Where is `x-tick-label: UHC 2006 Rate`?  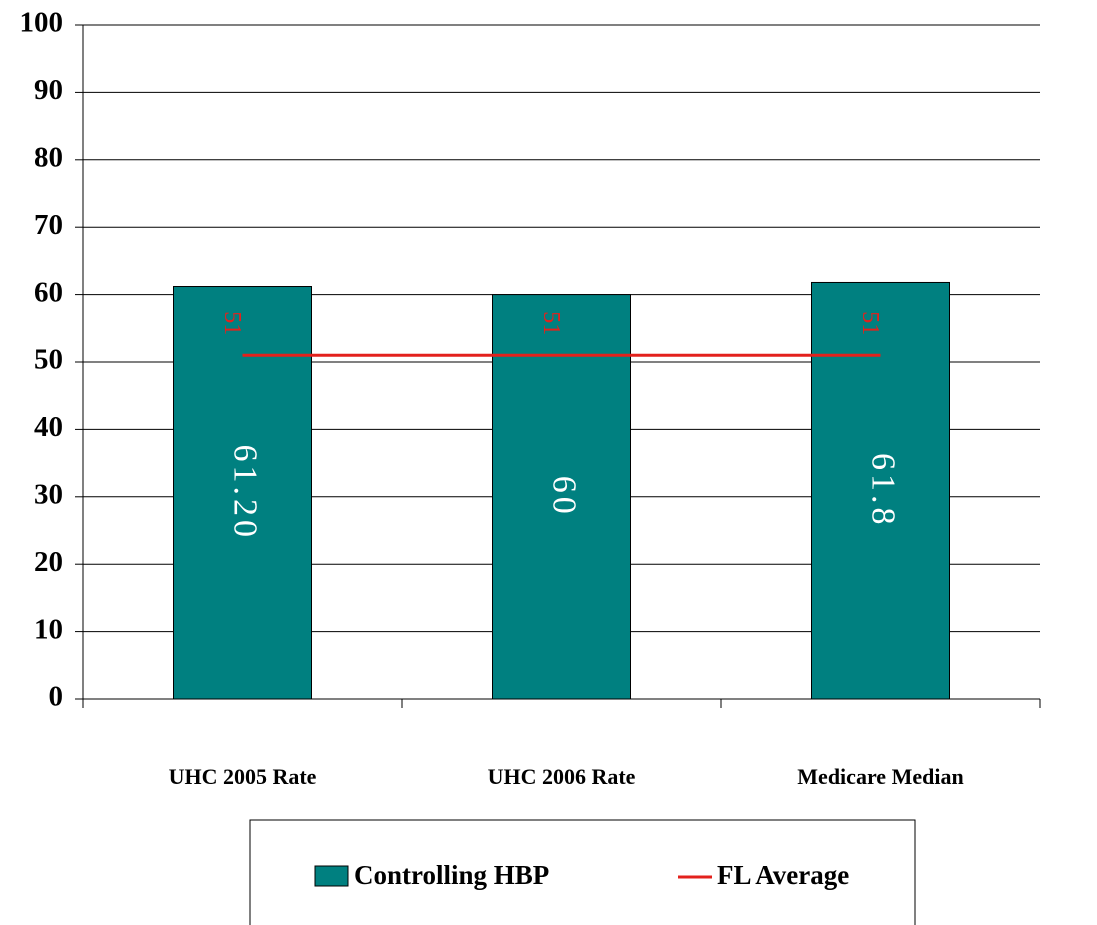
x-tick-label: UHC 2006 Rate is located at coordinates (562, 776).